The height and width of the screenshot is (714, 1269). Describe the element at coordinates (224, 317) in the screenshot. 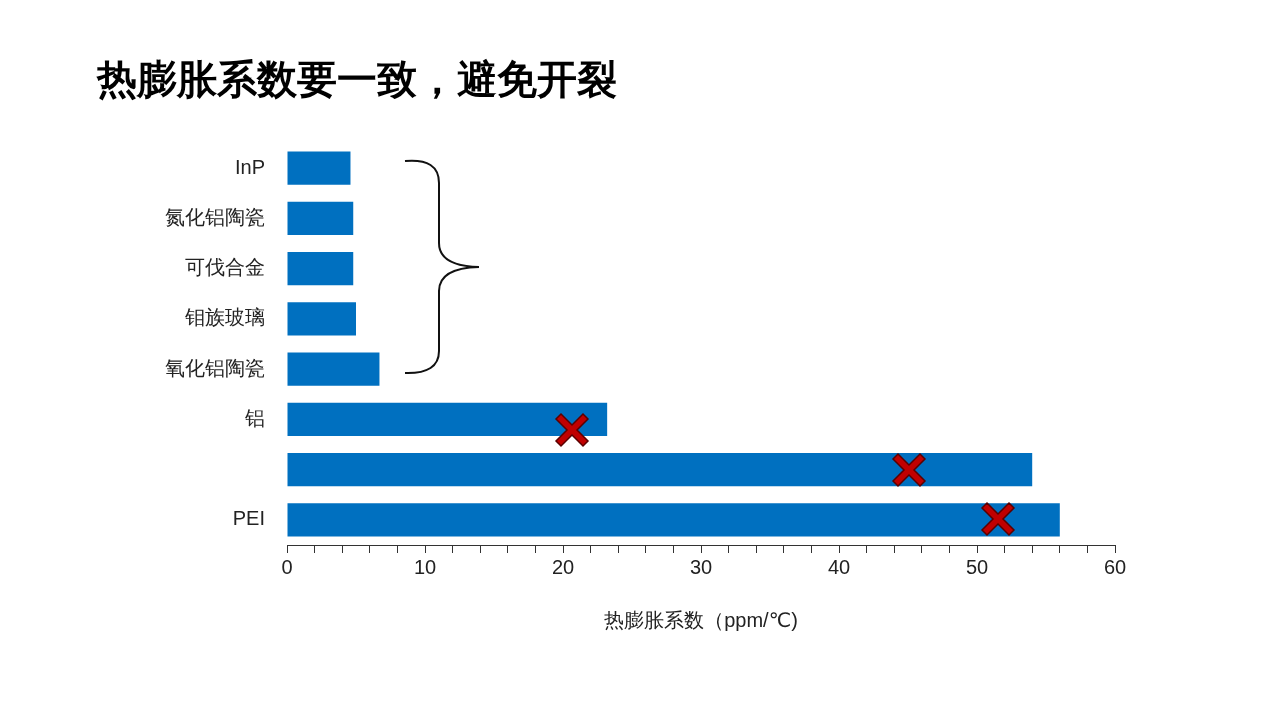

I see `y-tick-label: 钼族玻璃` at that location.